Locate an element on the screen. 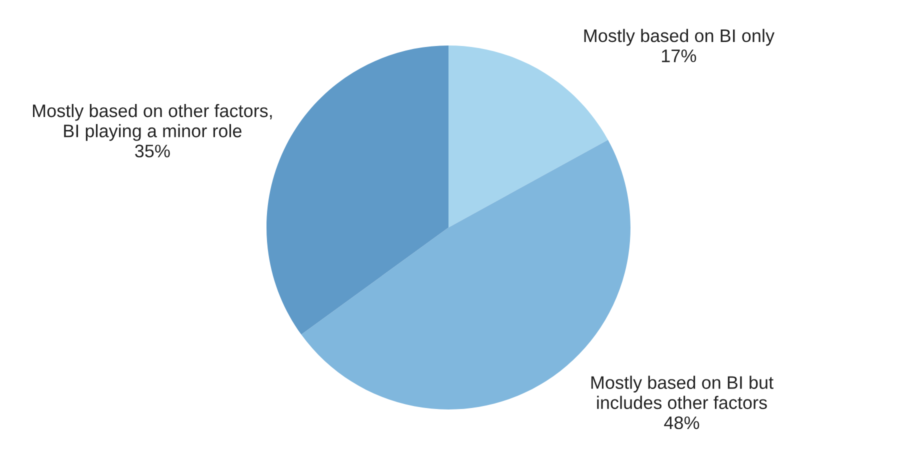 The image size is (897, 455). data-label: 17% is located at coordinates (679, 56).